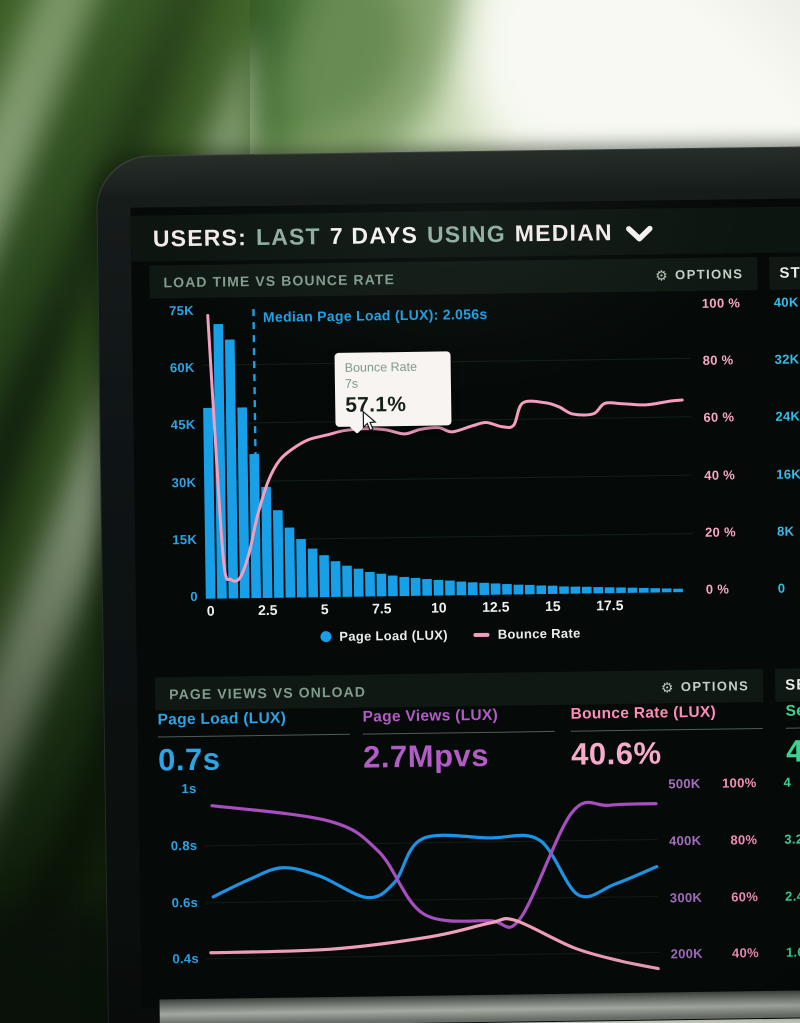  I want to click on axis-tick: 12.5, so click(496, 606).